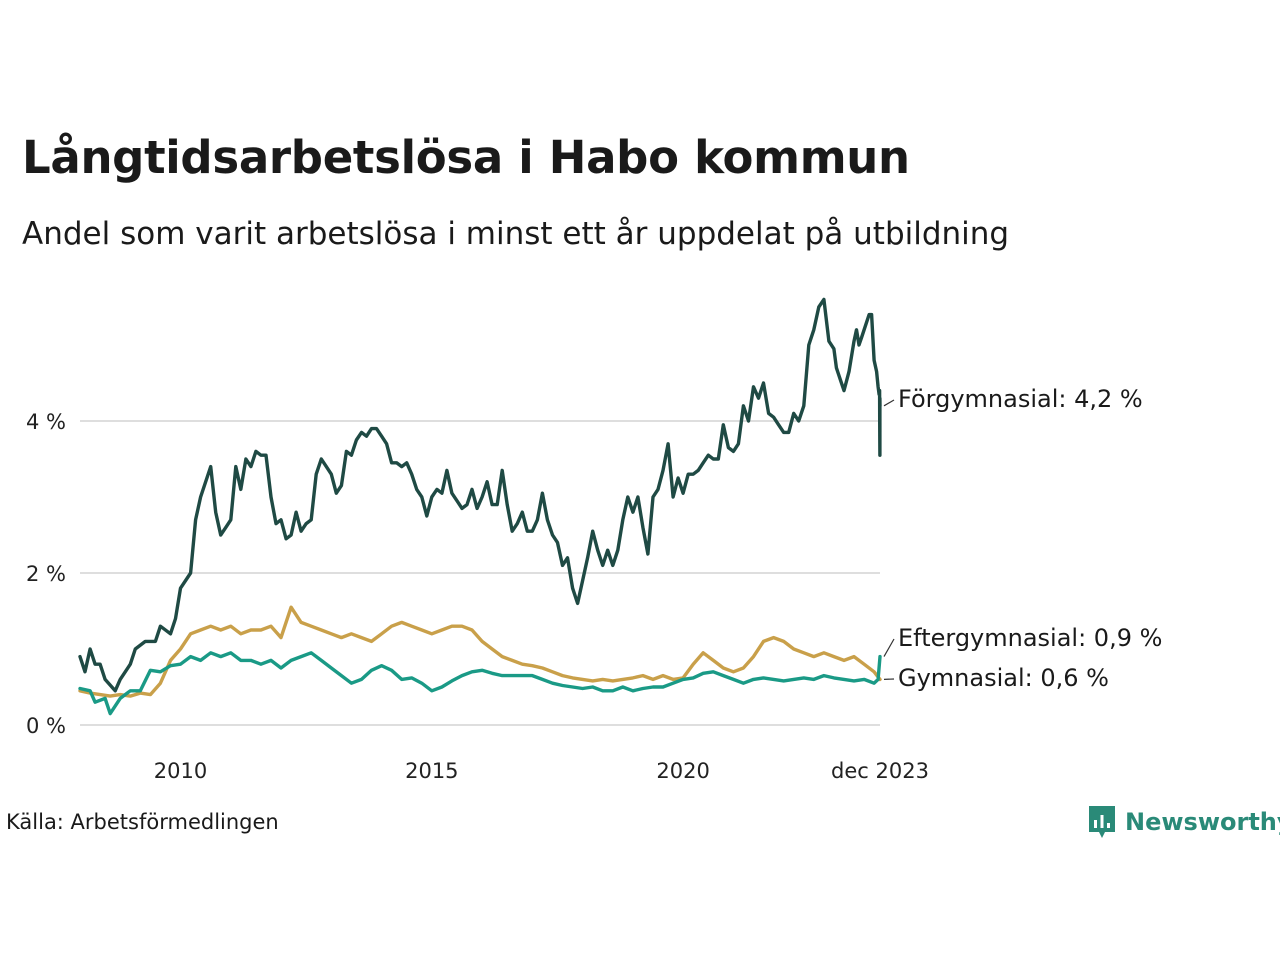 Image resolution: width=1280 pixels, height=960 pixels. I want to click on bar-chart-speech-bubble-icon, so click(1102, 822).